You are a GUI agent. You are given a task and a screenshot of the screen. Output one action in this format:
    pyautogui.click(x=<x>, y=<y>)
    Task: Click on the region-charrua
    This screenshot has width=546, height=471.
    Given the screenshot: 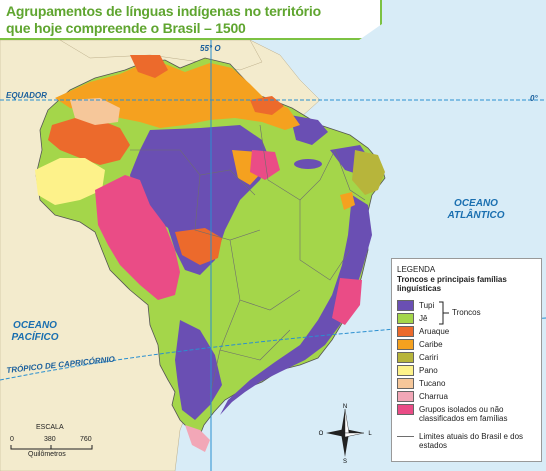 What is the action you would take?
    pyautogui.click(x=197, y=438)
    